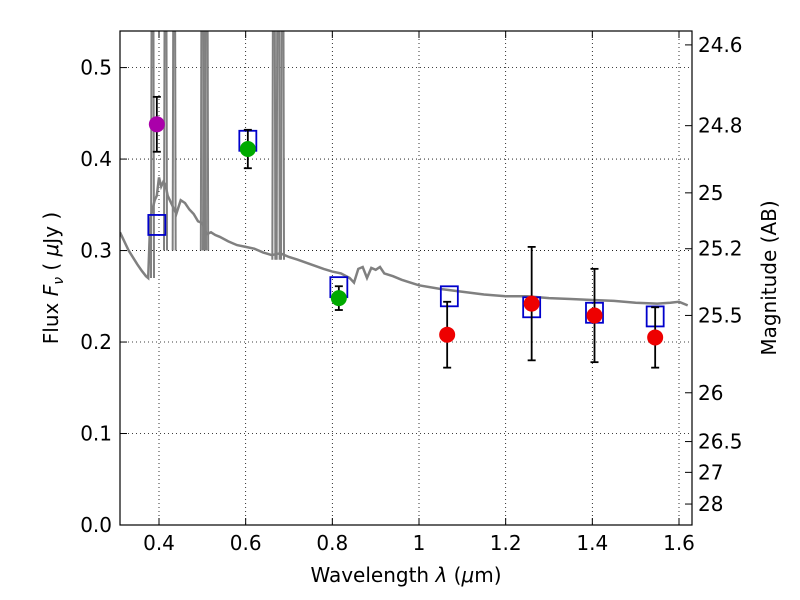  What do you see at coordinates (96, 159) in the screenshot?
I see `y-tick-label: 0.4` at bounding box center [96, 159].